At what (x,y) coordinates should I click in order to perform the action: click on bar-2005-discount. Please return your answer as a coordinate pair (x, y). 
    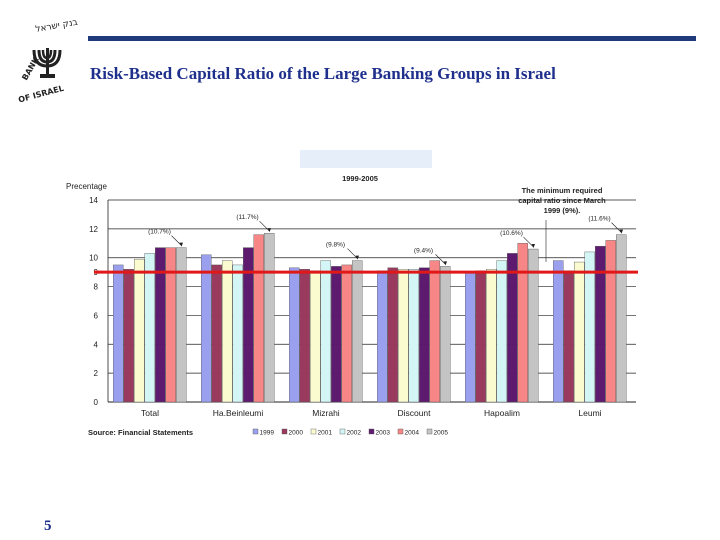
    Looking at the image, I should click on (445, 334).